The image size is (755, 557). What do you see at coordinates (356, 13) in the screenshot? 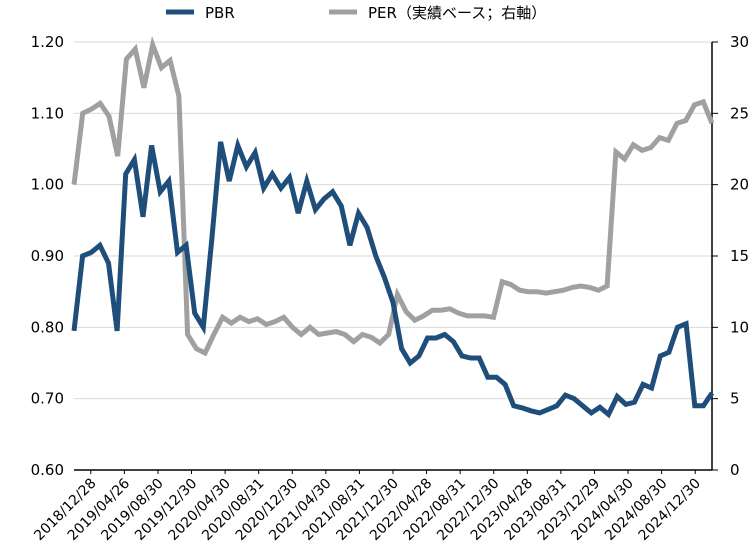
I see `legend: PBR PER（実績ベース；右軸）` at bounding box center [356, 13].